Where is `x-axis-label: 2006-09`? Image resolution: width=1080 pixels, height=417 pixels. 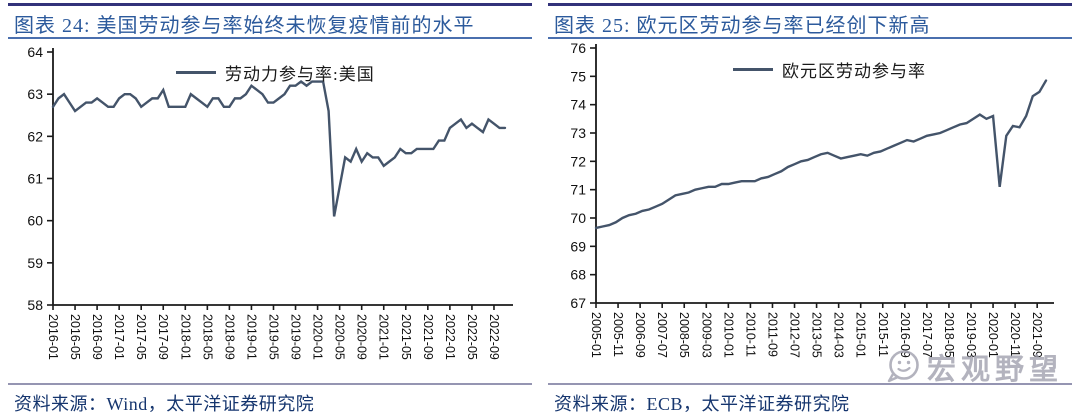 x-axis-label: 2006-09 is located at coordinates (640, 335).